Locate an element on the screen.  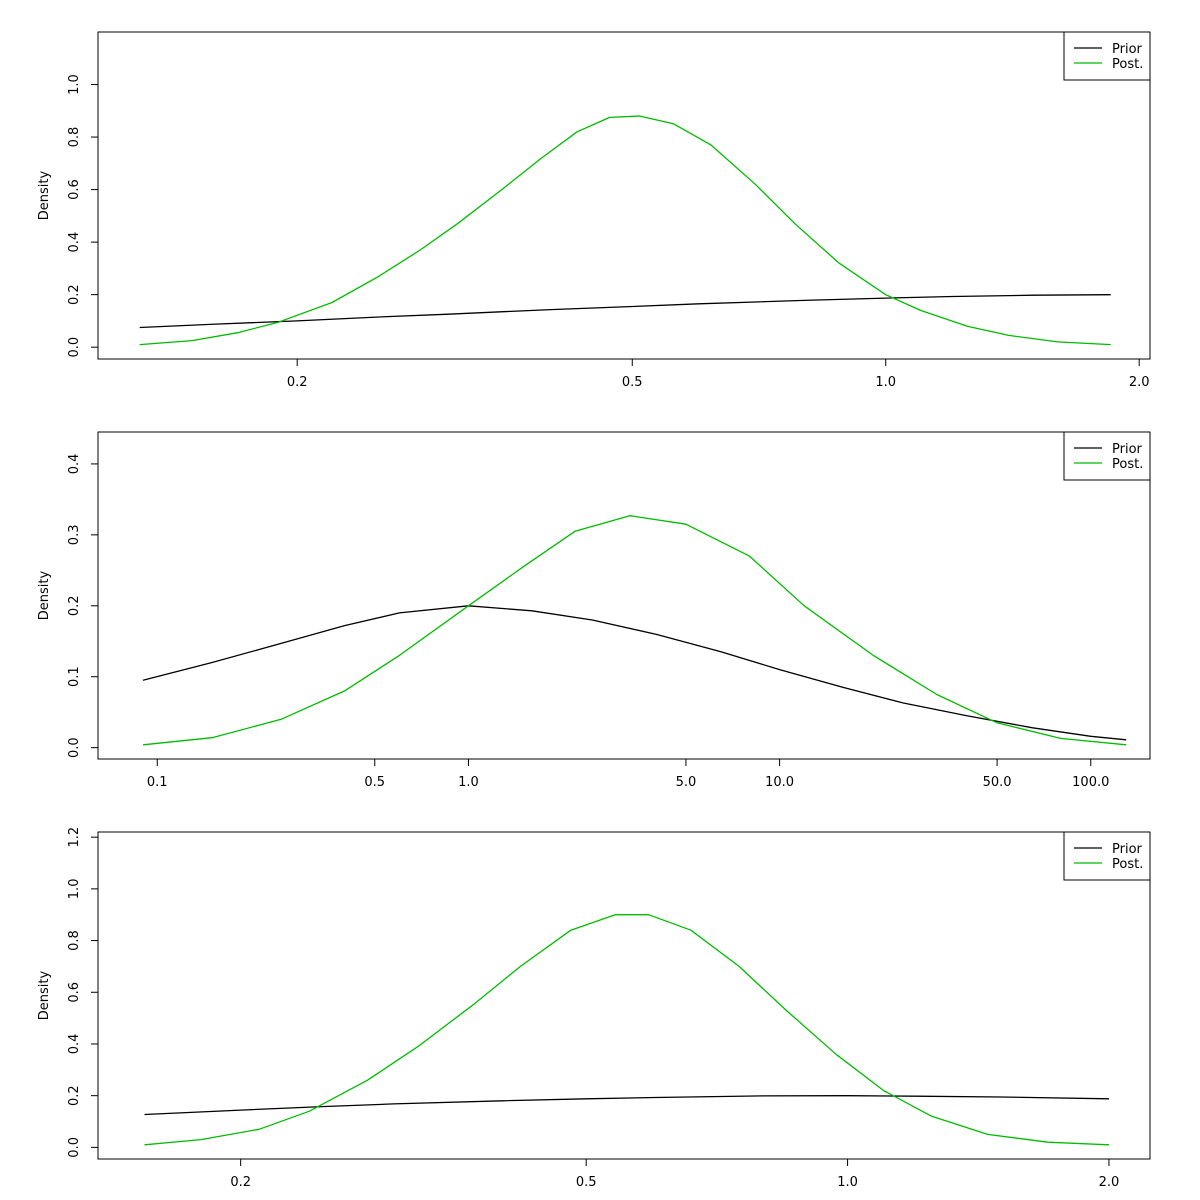
x-tick-label: 100.0 is located at coordinates (1090, 782).